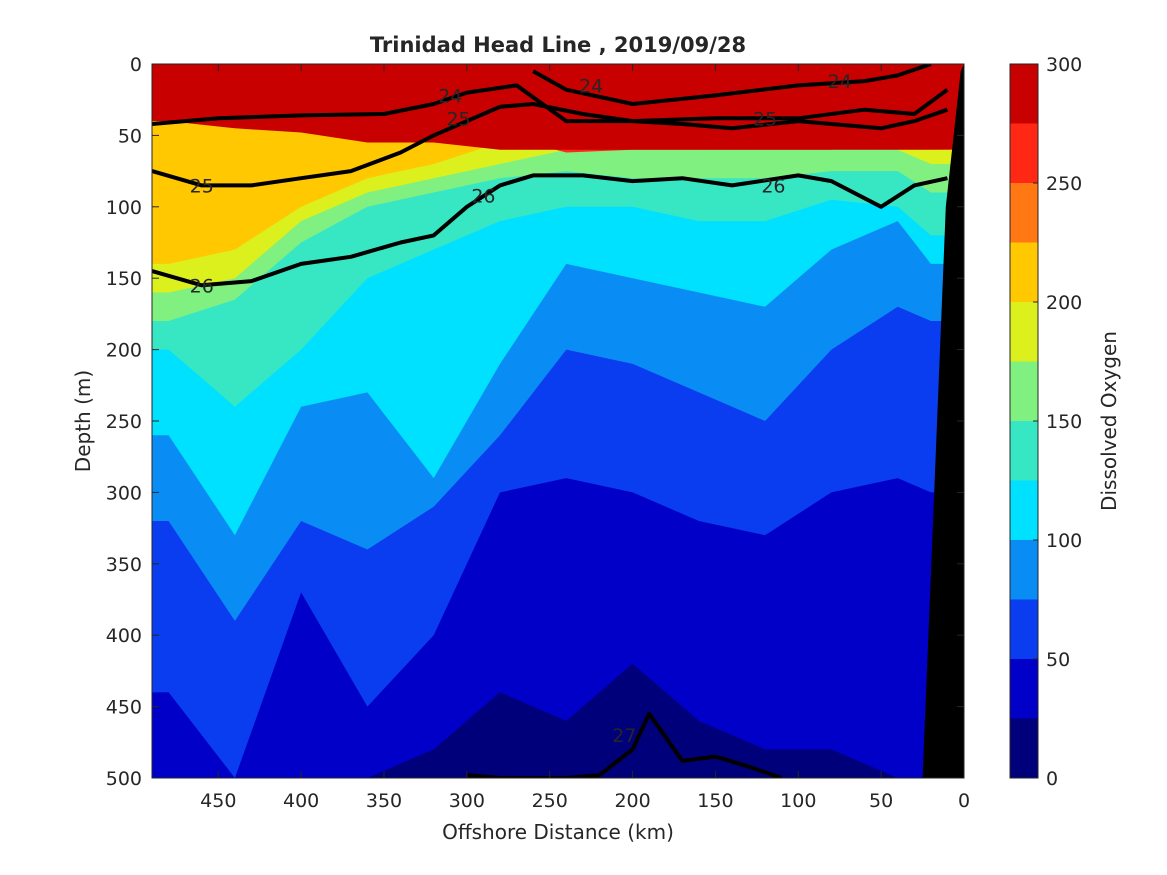 The image size is (1167, 875). I want to click on bathymetry-mask, so click(943, 421).